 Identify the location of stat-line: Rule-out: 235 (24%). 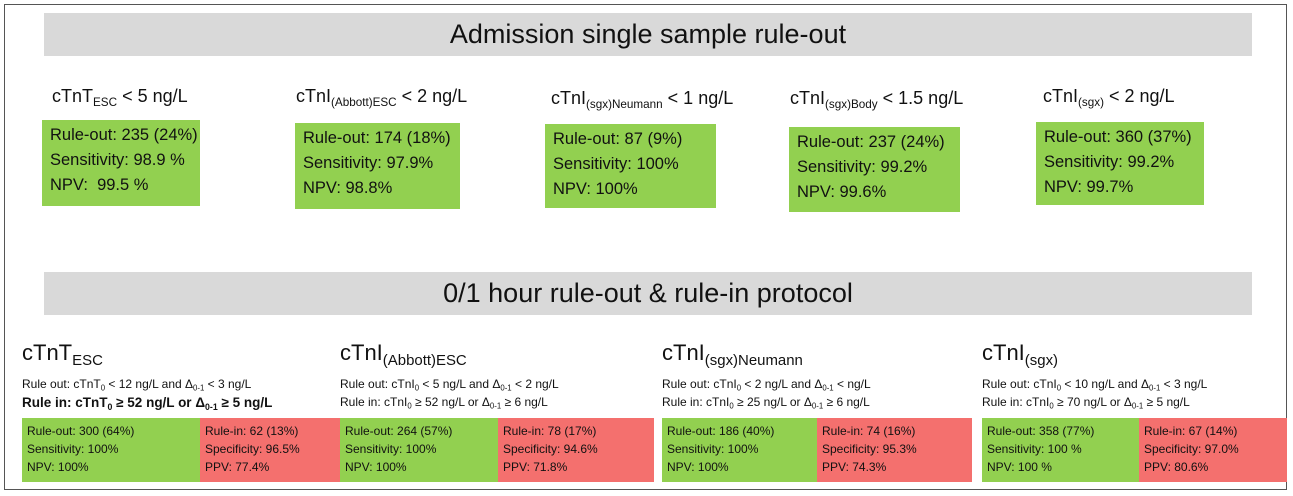
(124, 135).